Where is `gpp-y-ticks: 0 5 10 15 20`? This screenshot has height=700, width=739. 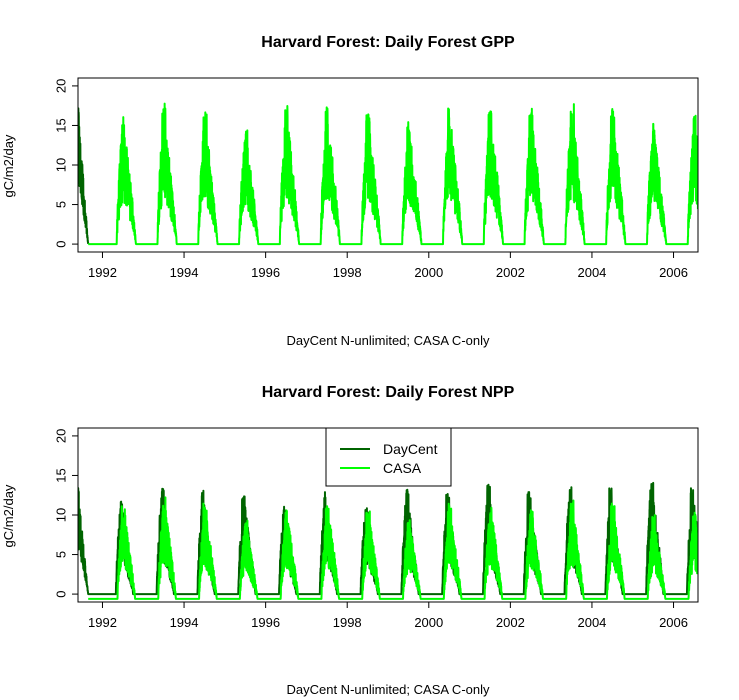 gpp-y-ticks: 0 5 10 15 20 is located at coordinates (65, 163).